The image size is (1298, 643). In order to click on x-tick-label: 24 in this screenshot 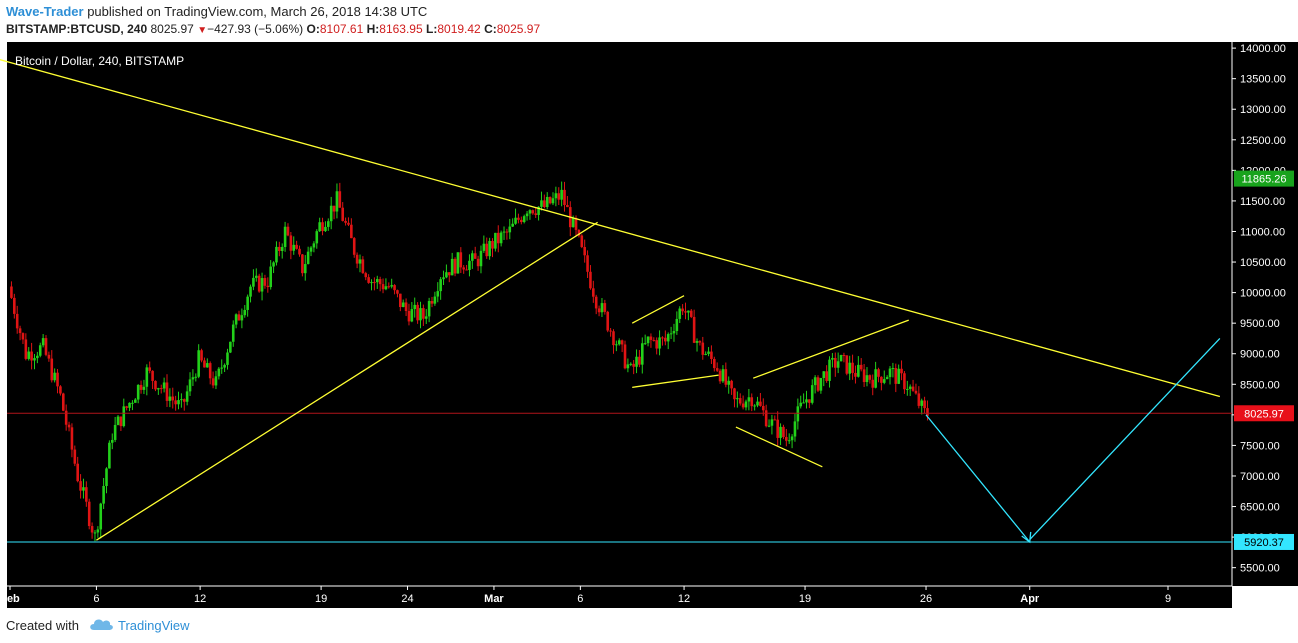, I will do `click(407, 599)`.